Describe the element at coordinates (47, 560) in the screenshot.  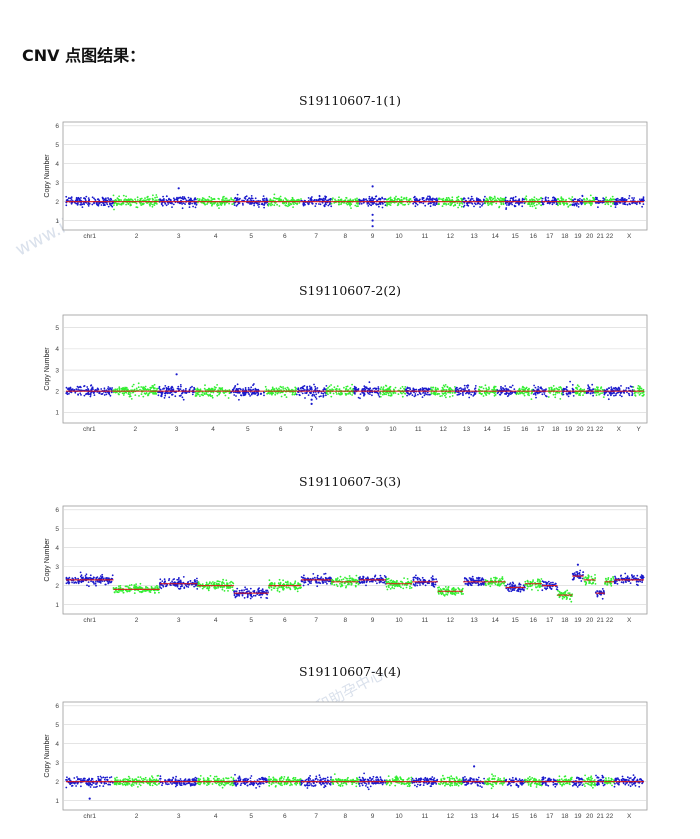
I see `y-axis-label: Copy Number` at that location.